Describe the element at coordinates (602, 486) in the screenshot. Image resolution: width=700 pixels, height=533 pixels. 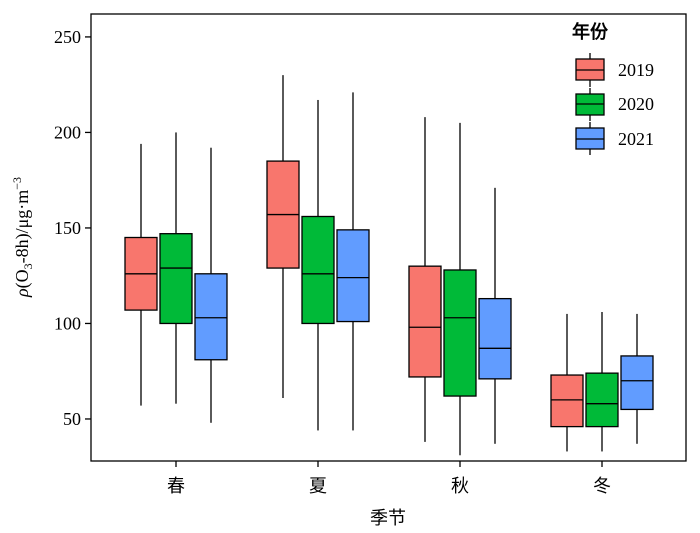
I see `x-tick-label: 冬` at that location.